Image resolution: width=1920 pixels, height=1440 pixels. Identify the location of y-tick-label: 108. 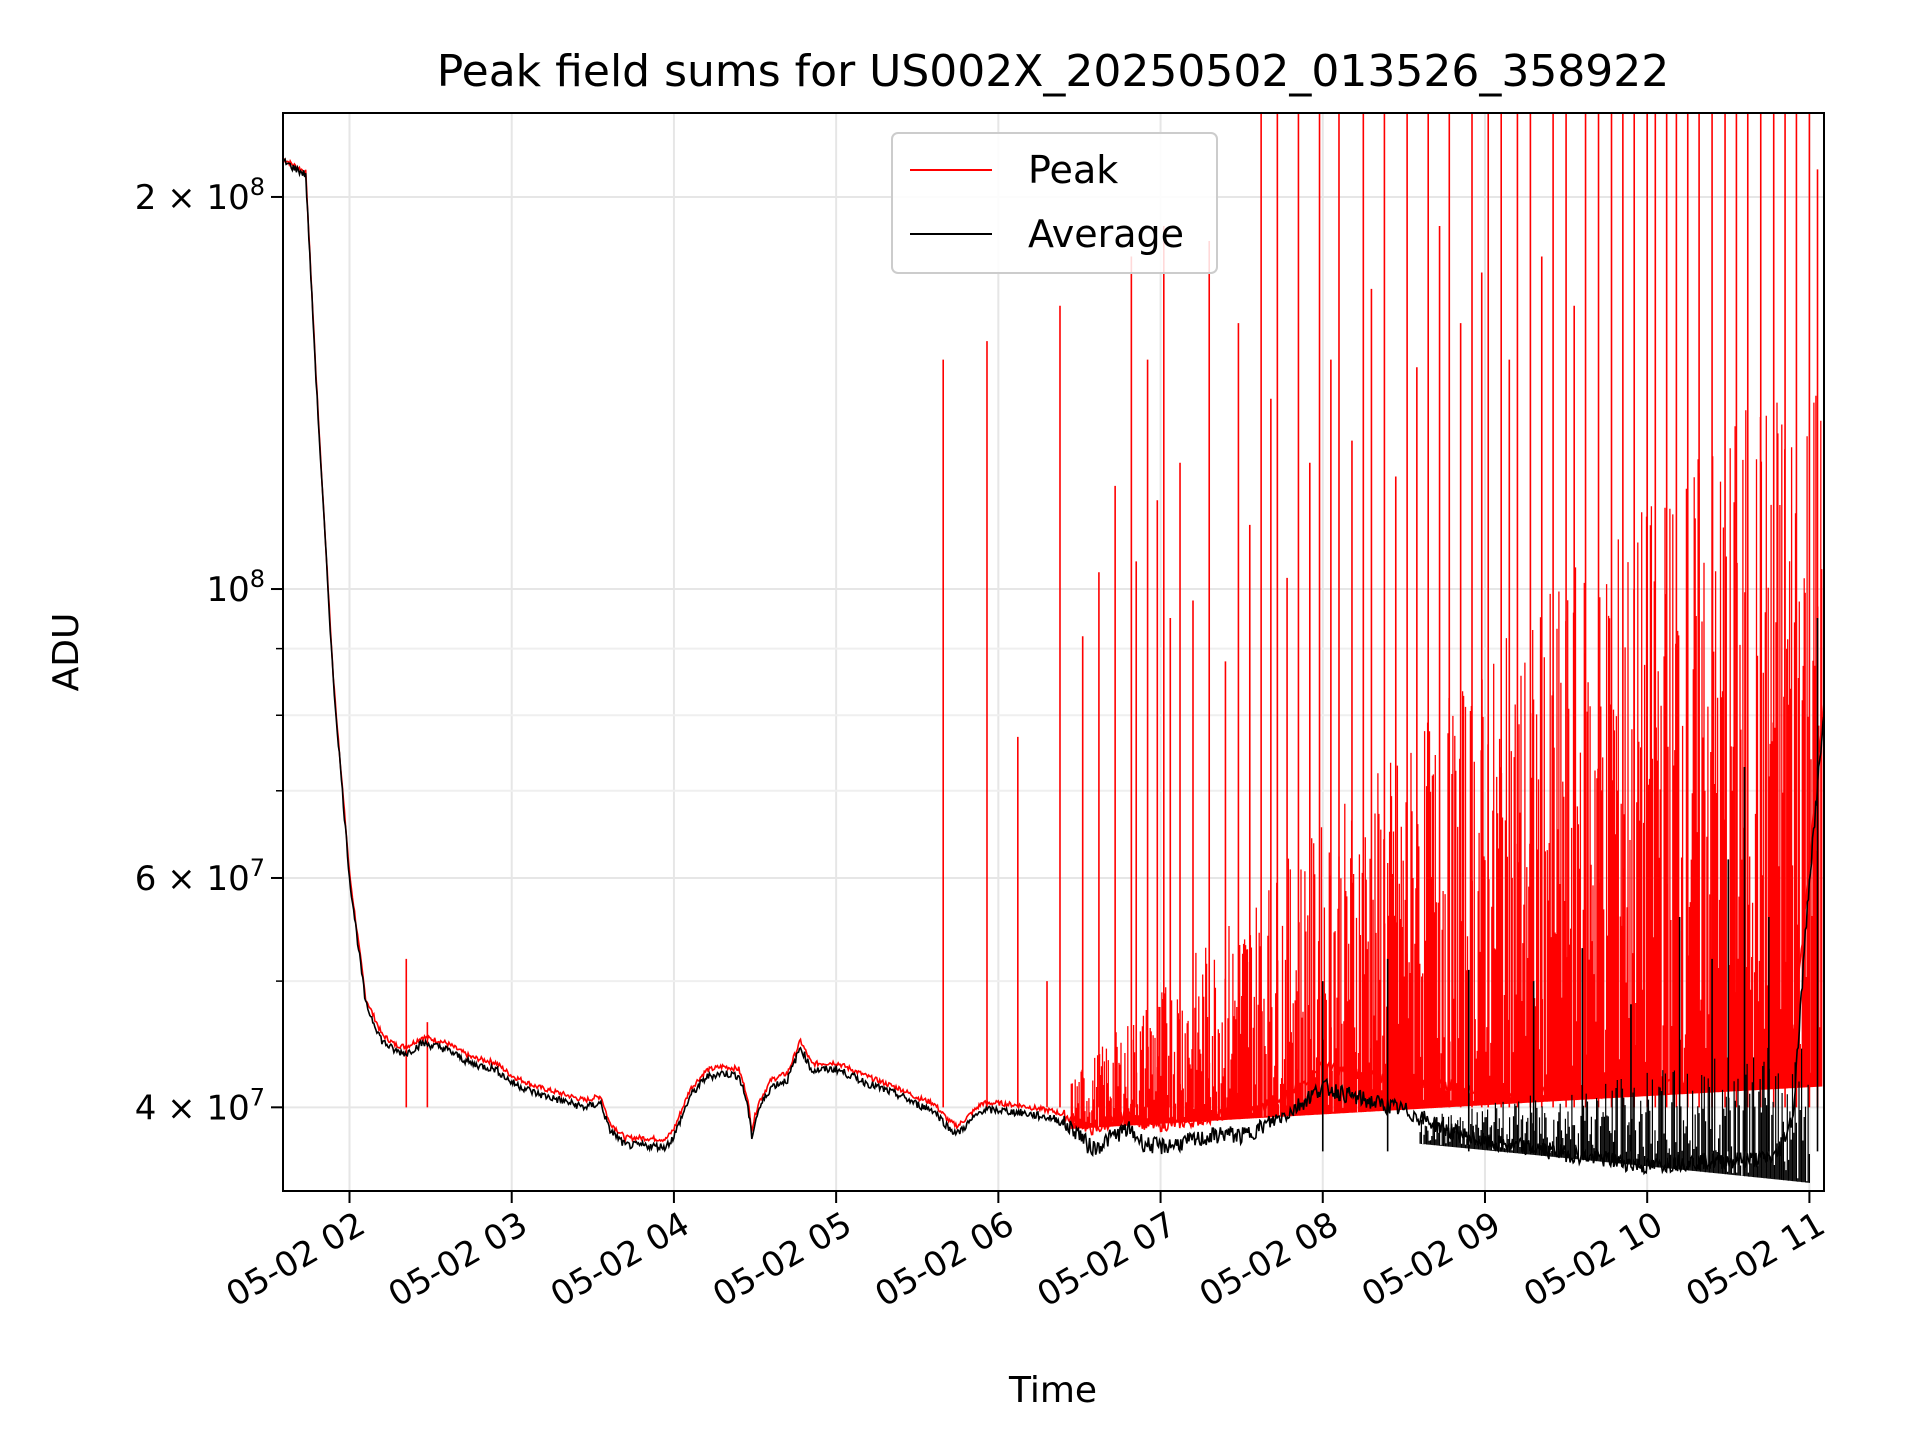
(235, 587).